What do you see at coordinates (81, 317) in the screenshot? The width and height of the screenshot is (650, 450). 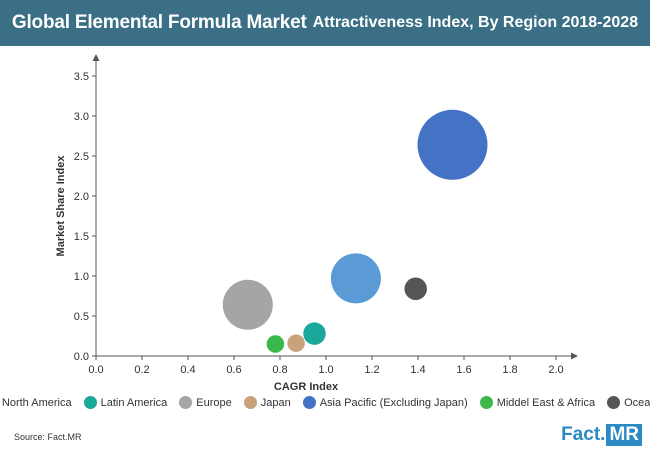 I see `y-tick-label: 0.5` at bounding box center [81, 317].